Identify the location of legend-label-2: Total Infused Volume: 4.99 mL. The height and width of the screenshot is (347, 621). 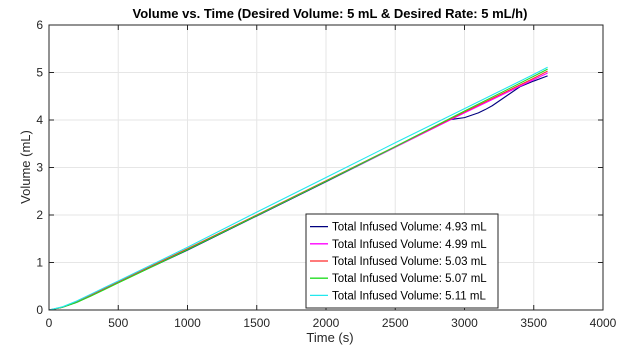
(409, 245).